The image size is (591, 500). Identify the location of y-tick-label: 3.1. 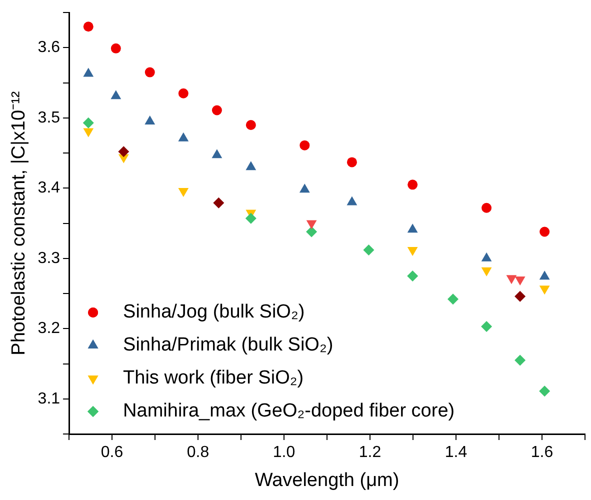
(49, 399).